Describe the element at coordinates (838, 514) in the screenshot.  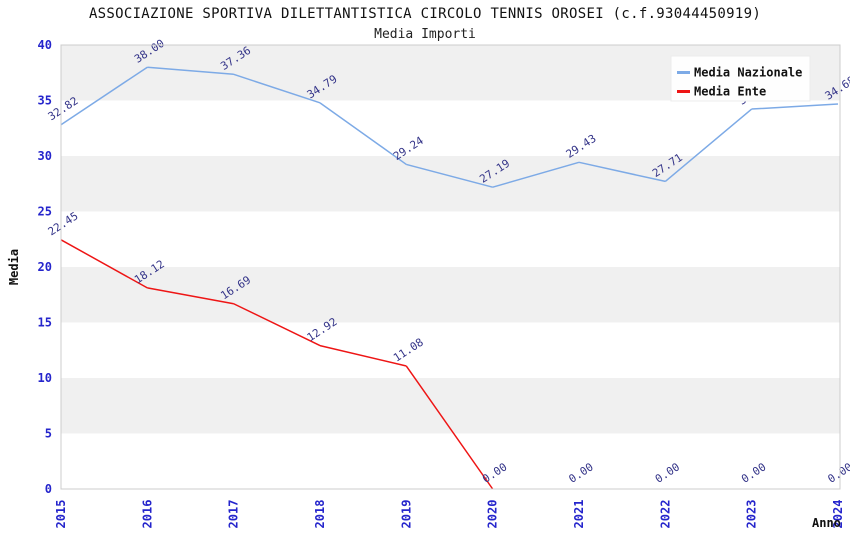
I see `x-tick-label: 2024` at that location.